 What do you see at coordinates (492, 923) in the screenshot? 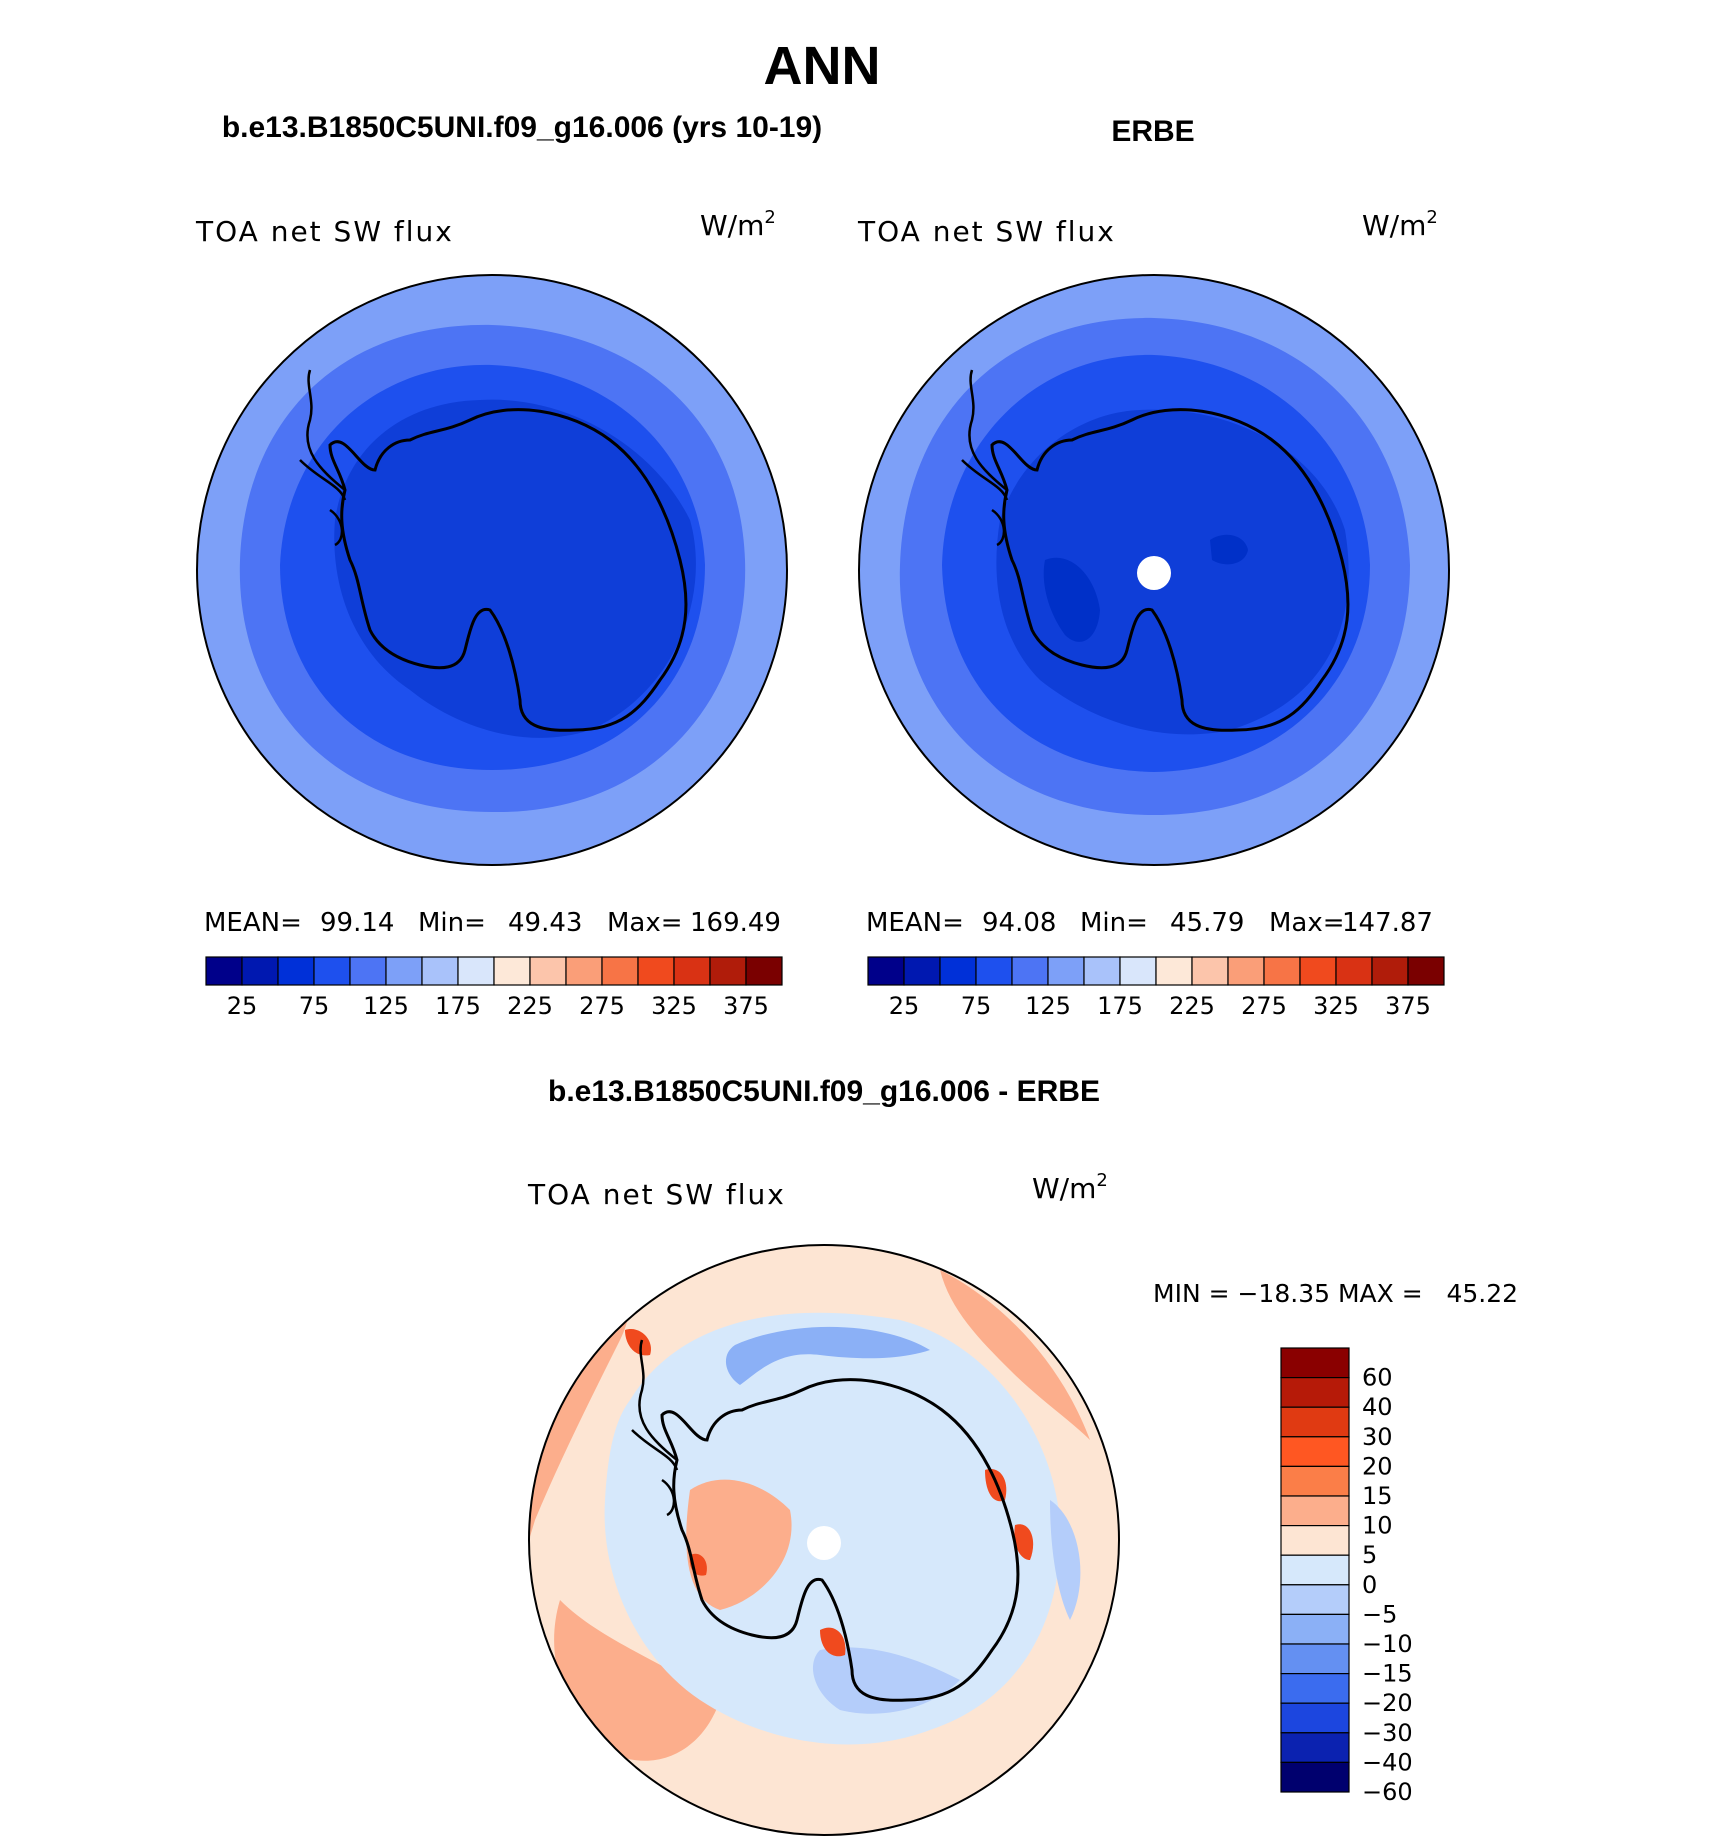
I see `panel-model-stats: MEAN= 99.14 Min= 49.43 Max= 169.49` at bounding box center [492, 923].